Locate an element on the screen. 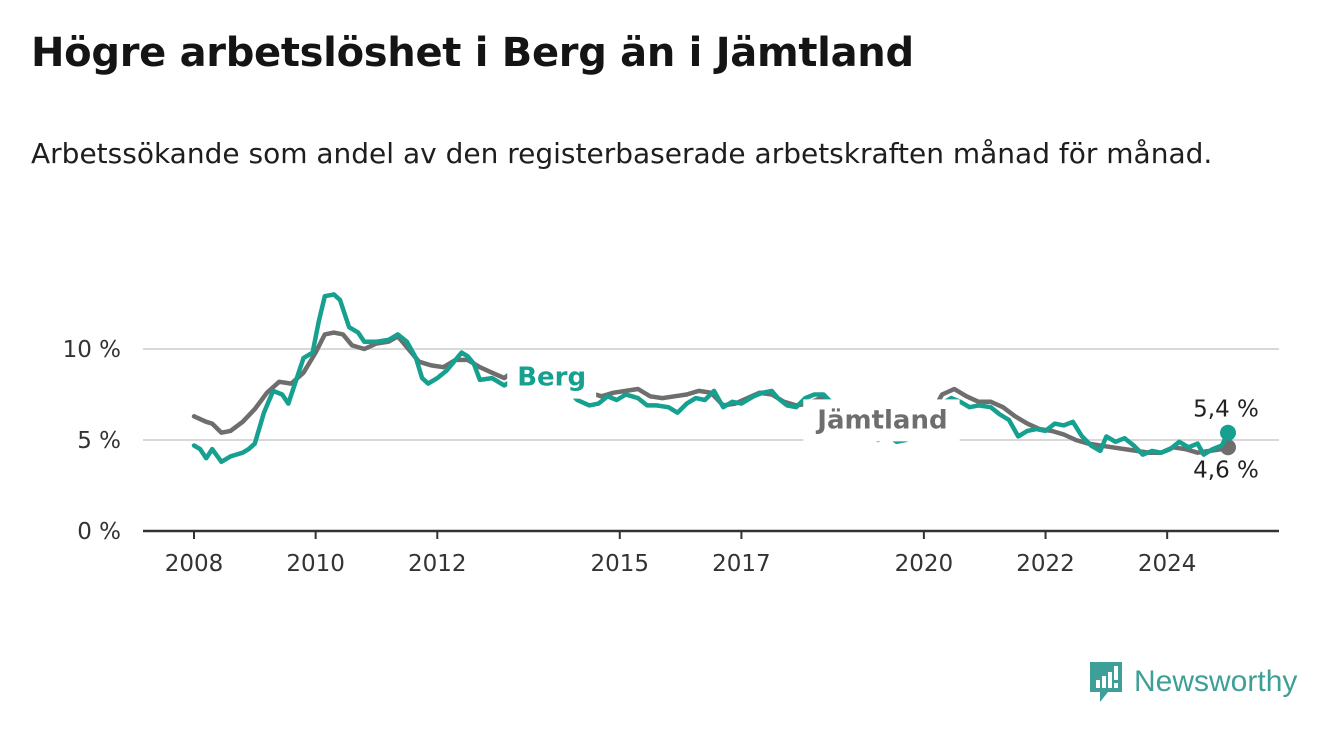 The height and width of the screenshot is (734, 1340). series-label-bg-berg is located at coordinates (552, 377).